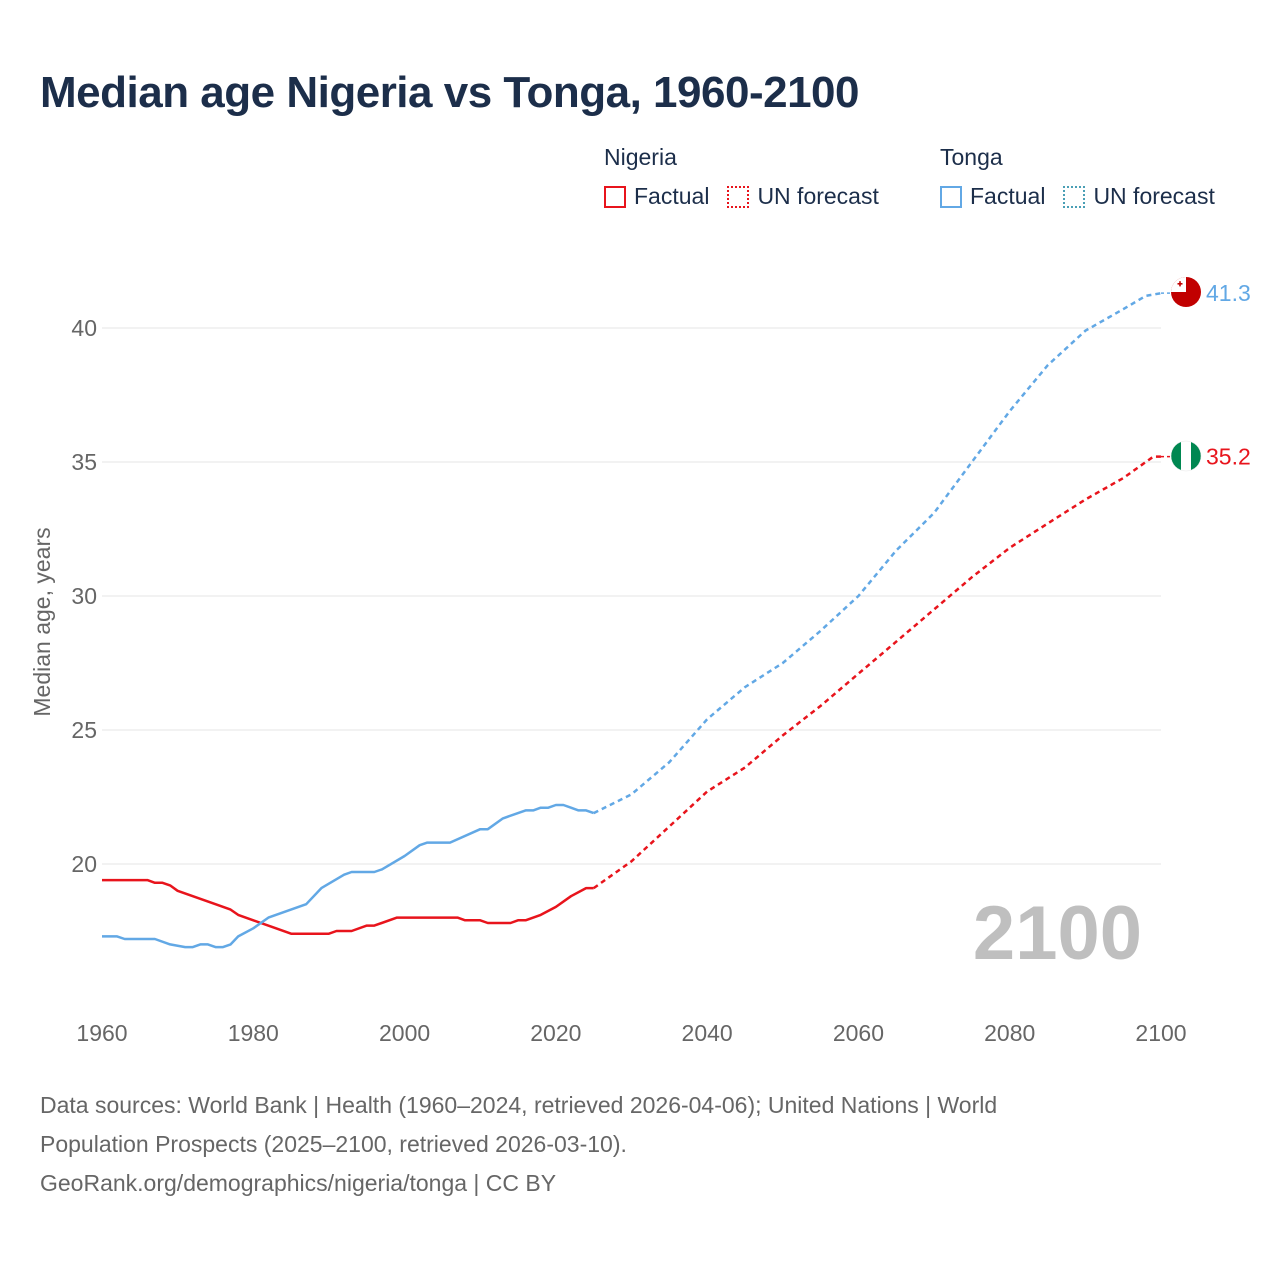 The height and width of the screenshot is (1280, 1280). I want to click on x-tick-2060: 2060, so click(858, 1033).